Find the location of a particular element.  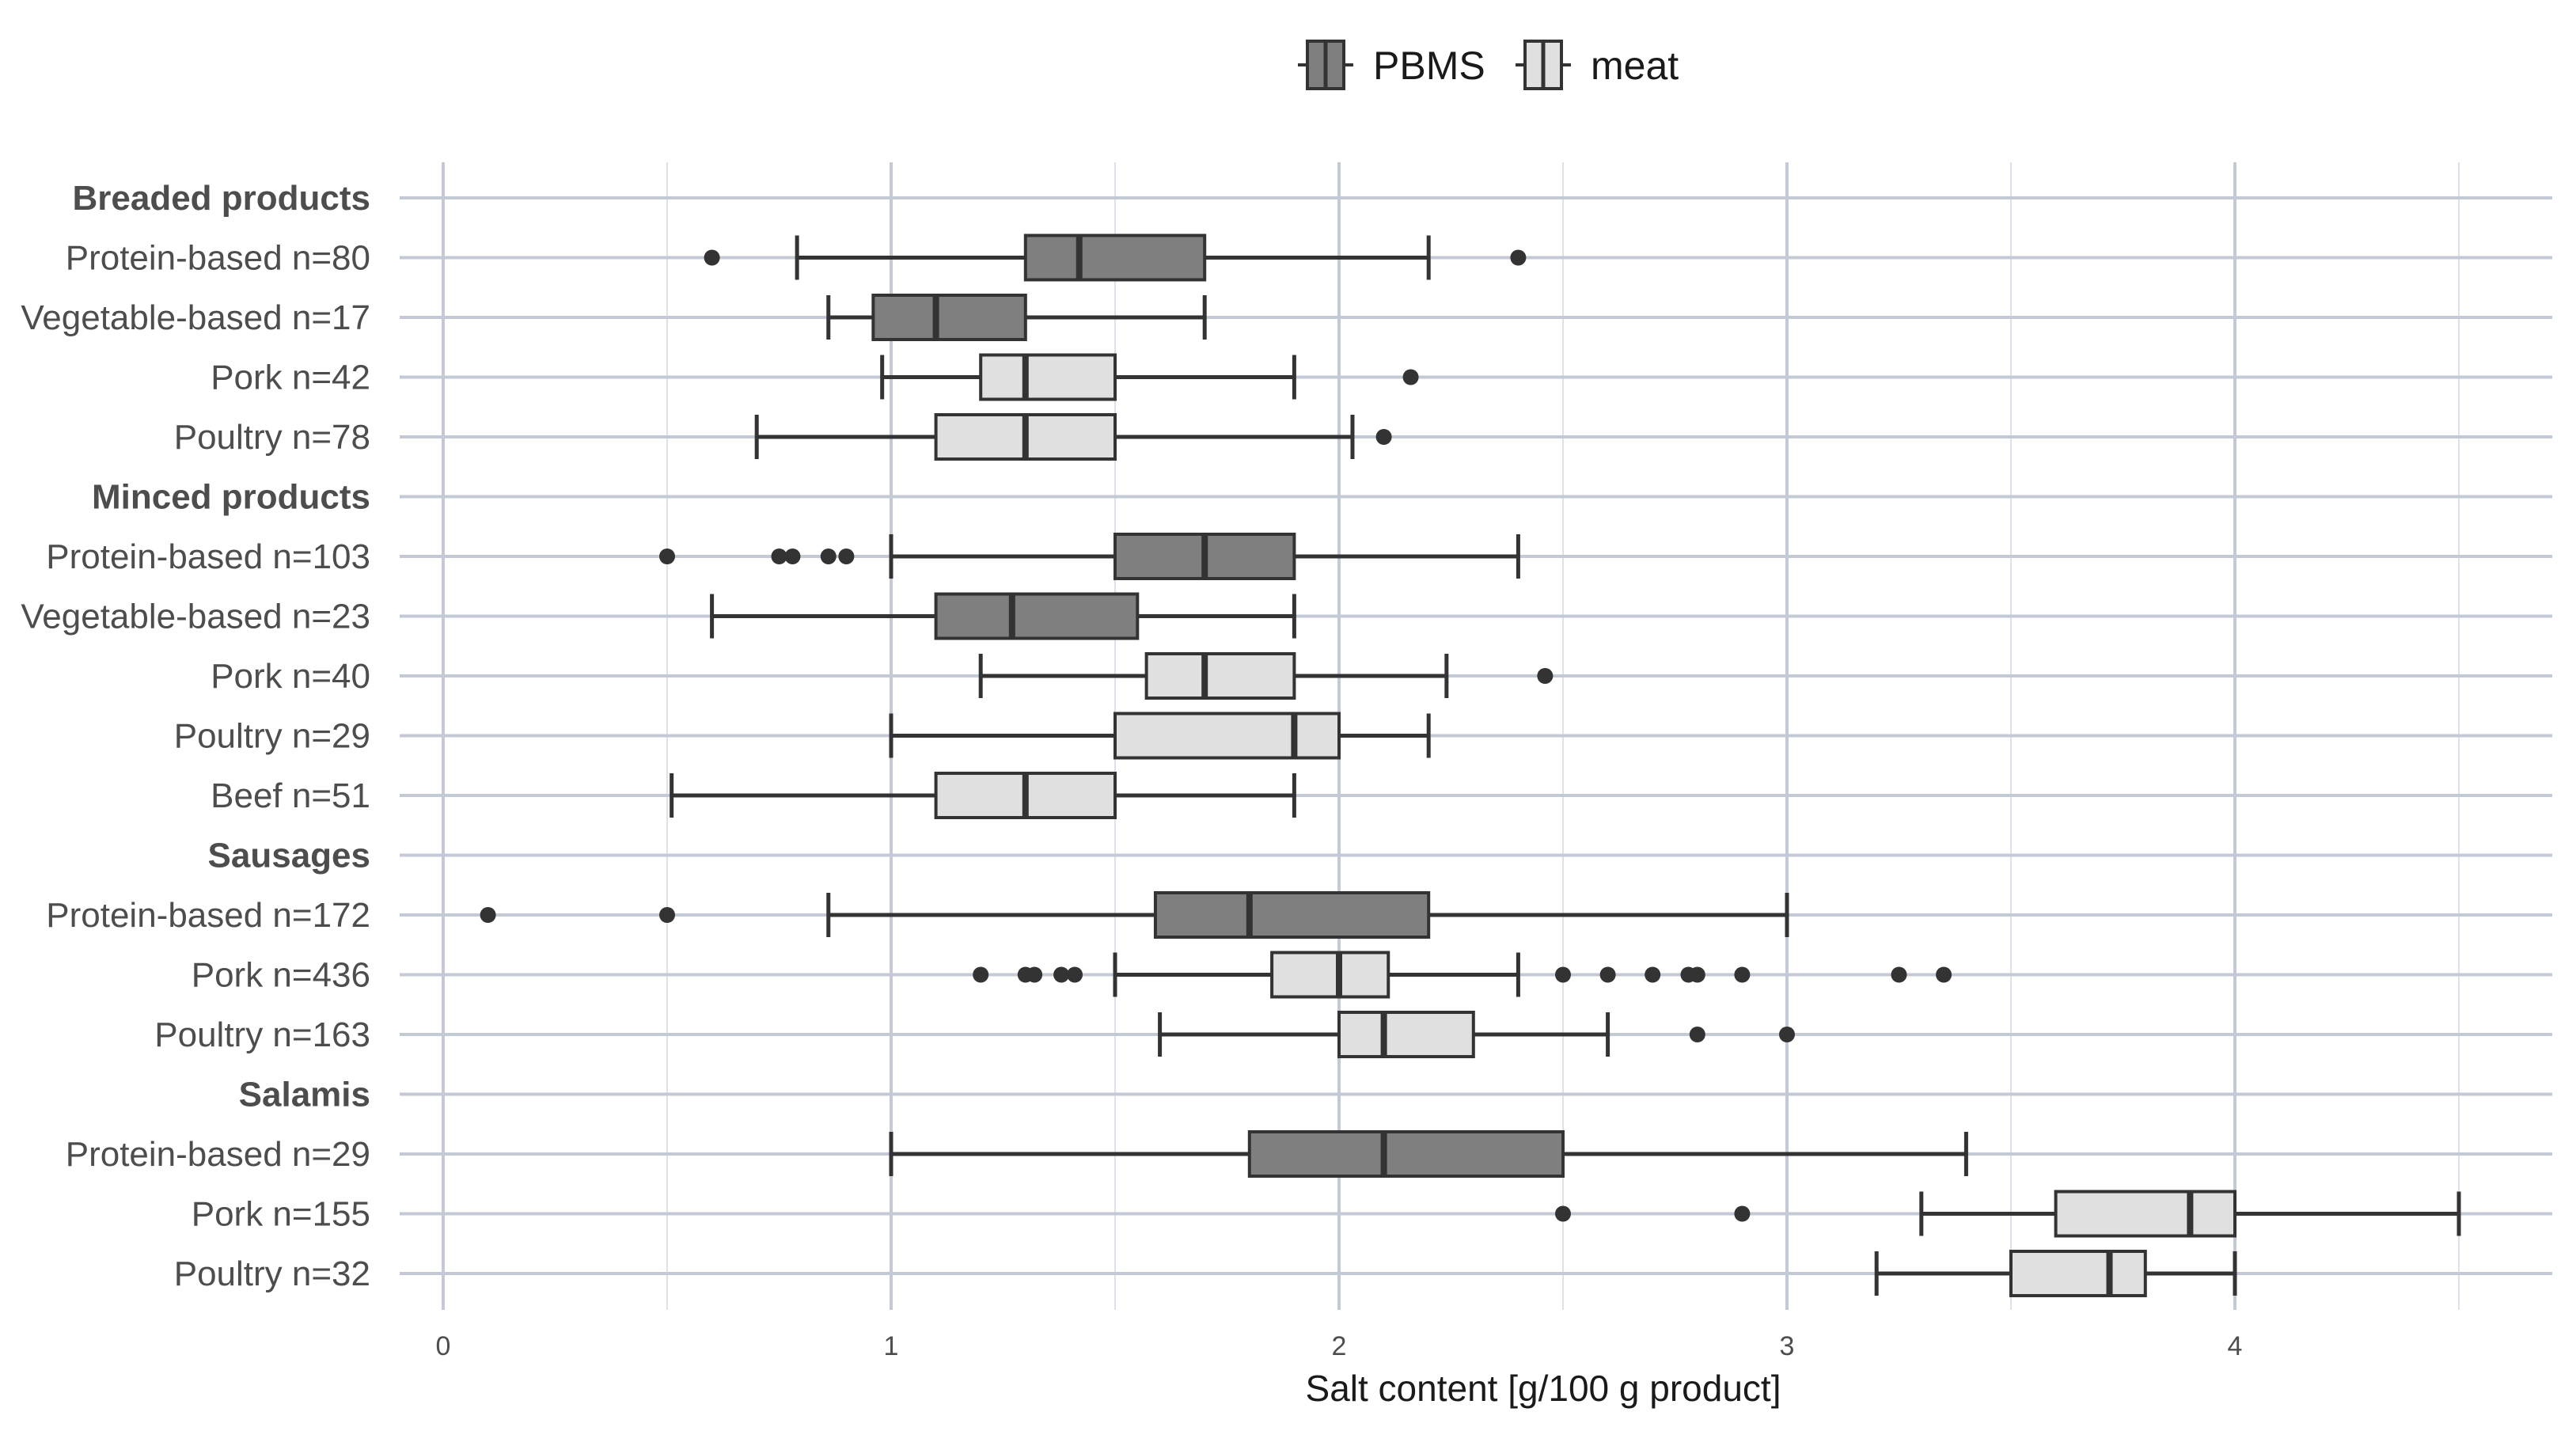

row-label: Poultry n=32 is located at coordinates (272, 1273).